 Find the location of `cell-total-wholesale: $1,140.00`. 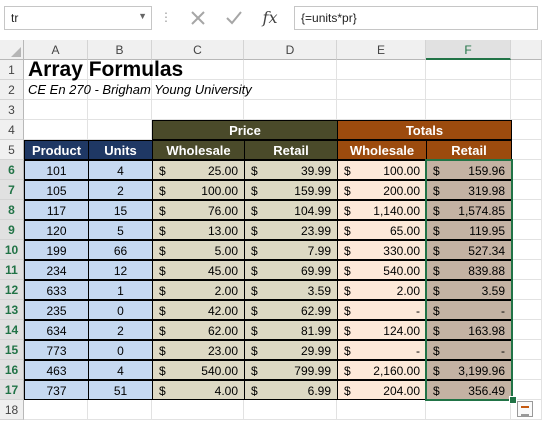

cell-total-wholesale: $1,140.00 is located at coordinates (382, 210).